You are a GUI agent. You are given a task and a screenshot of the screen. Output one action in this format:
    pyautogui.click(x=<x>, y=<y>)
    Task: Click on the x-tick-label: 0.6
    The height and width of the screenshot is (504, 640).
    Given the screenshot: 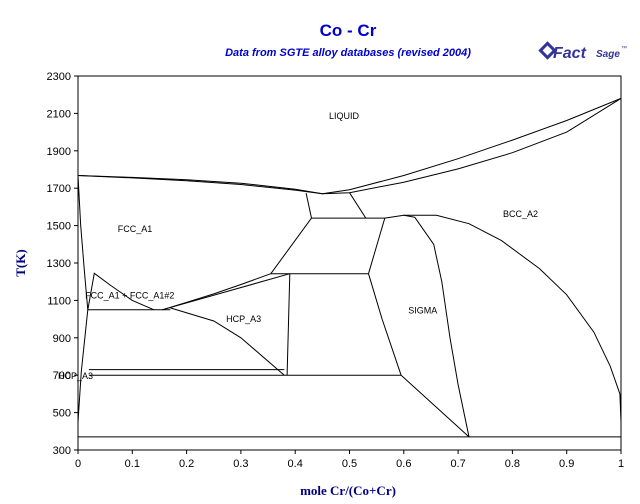 What is the action you would take?
    pyautogui.click(x=403, y=464)
    